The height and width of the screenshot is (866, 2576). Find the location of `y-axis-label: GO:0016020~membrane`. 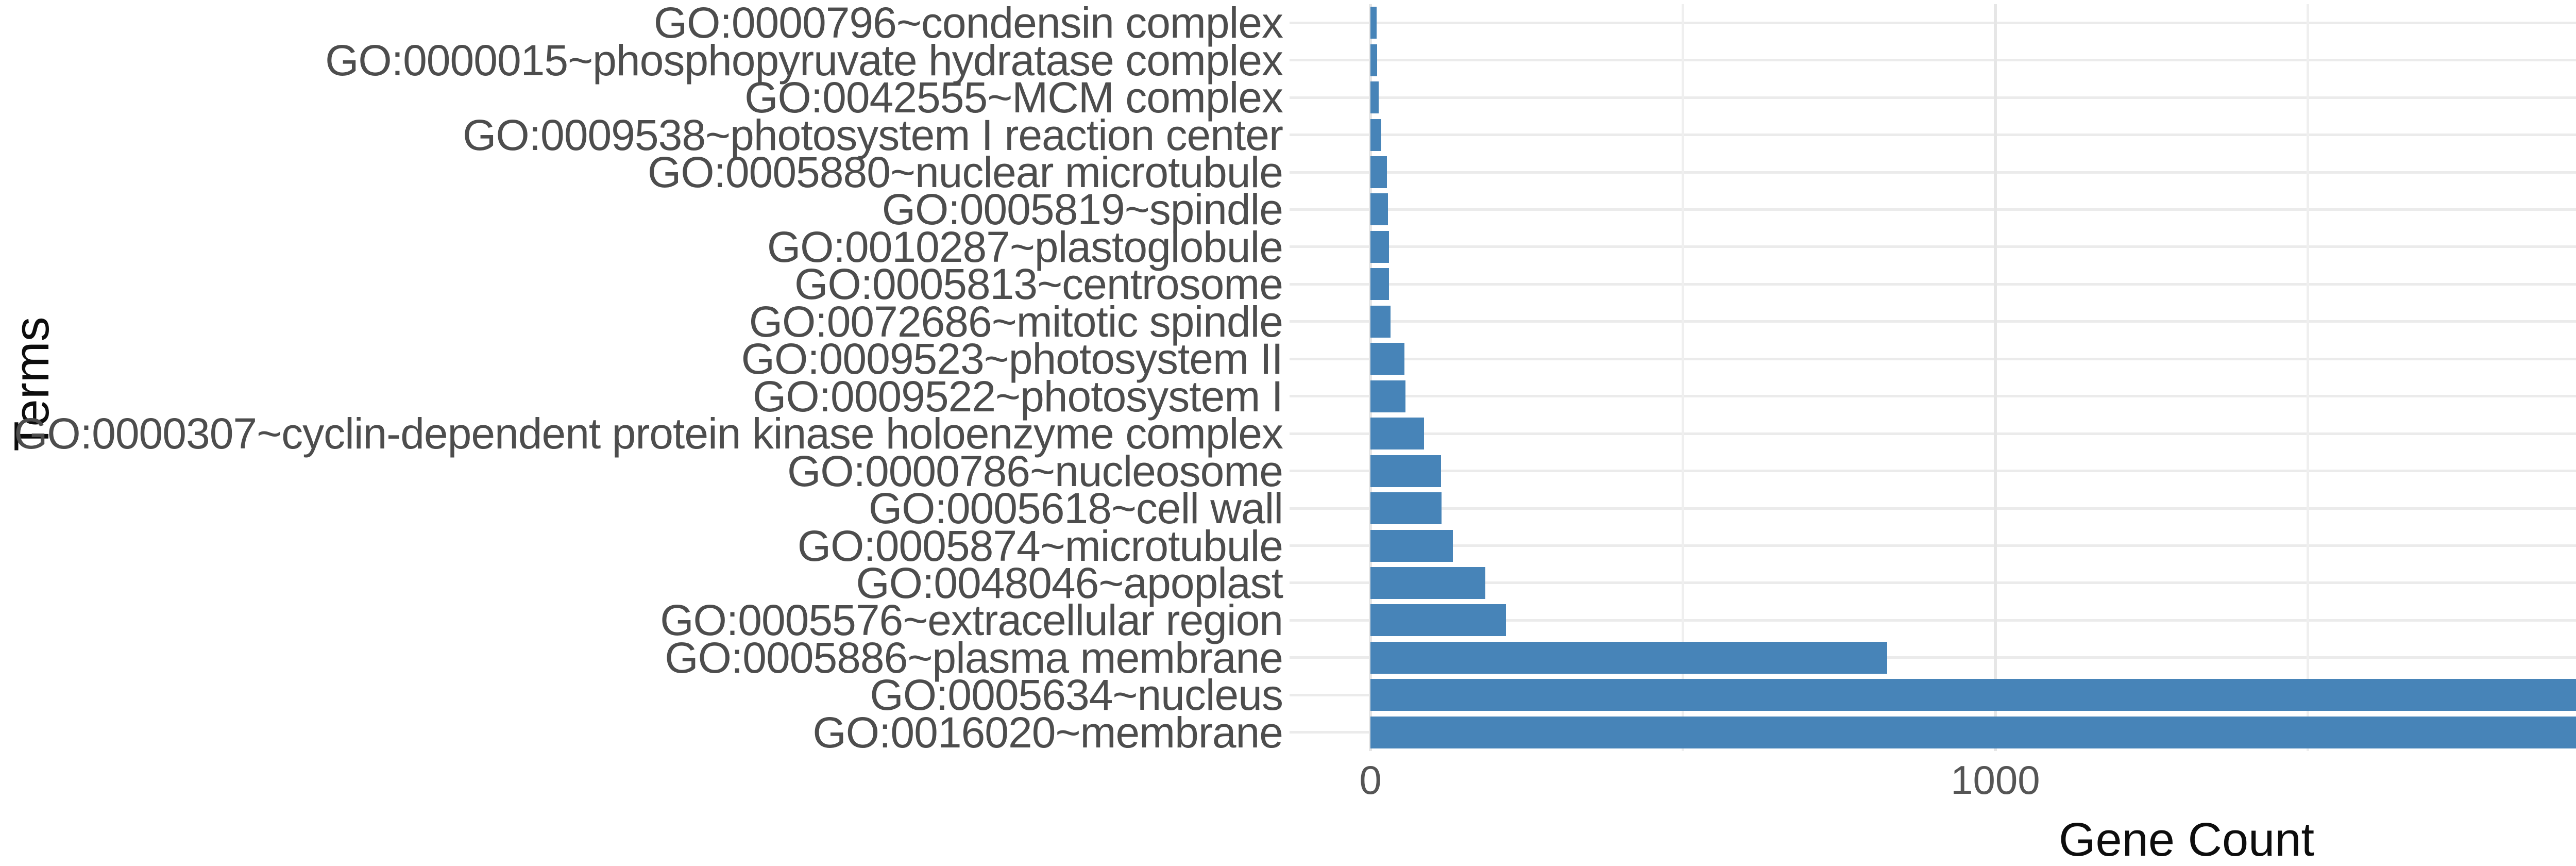

y-axis-label: GO:0016020~membrane is located at coordinates (1047, 732).